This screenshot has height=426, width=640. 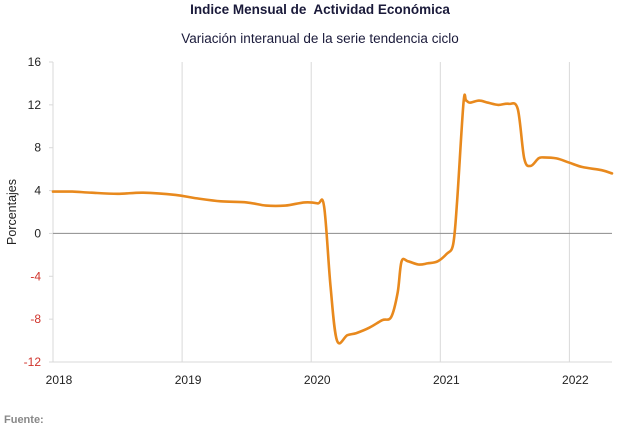 I want to click on y-tick-label: 16, so click(x=35, y=62).